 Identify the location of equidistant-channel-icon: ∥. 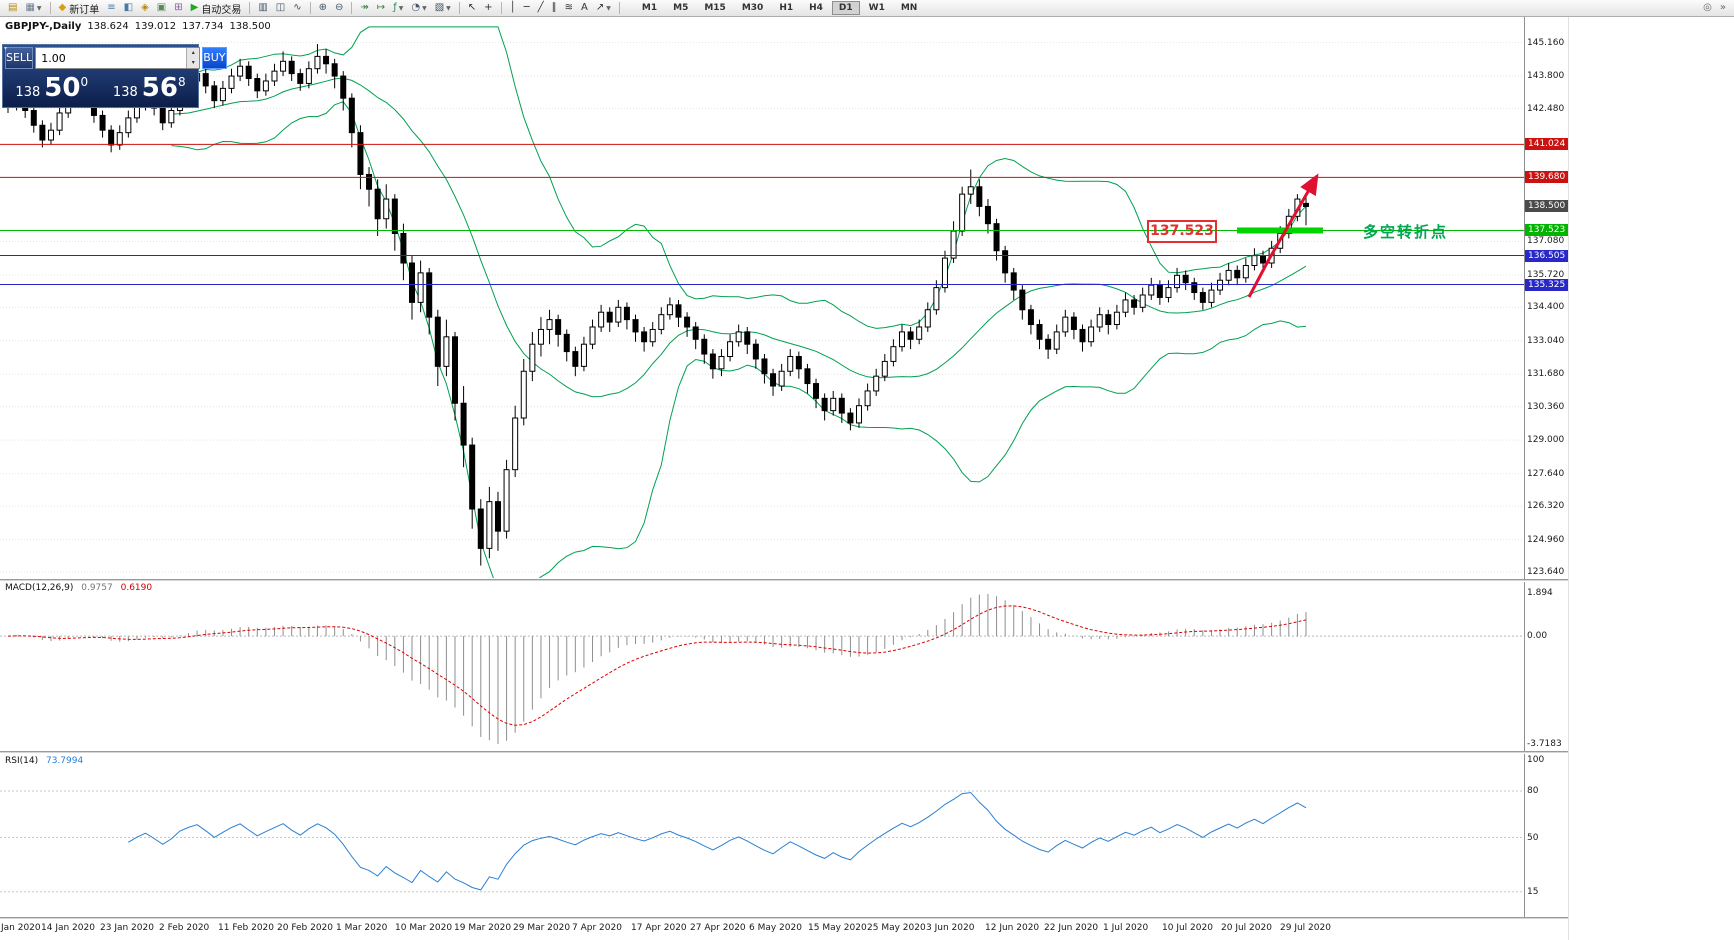
(554, 7).